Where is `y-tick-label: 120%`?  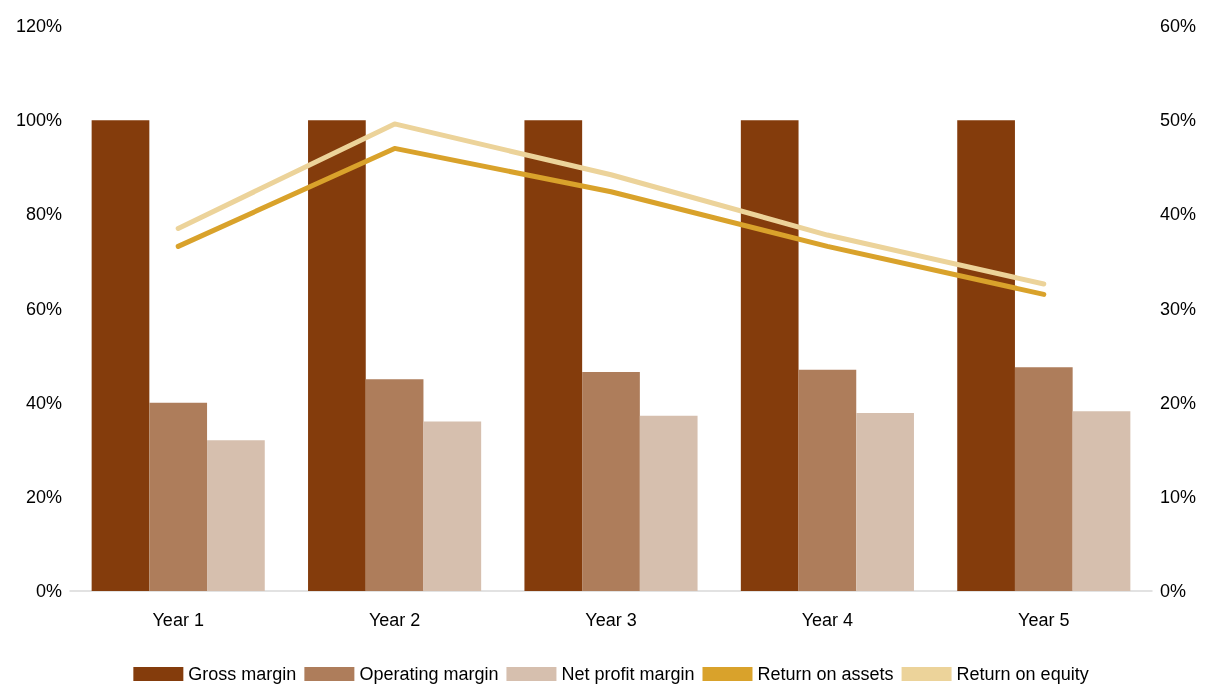
y-tick-label: 120% is located at coordinates (38, 26).